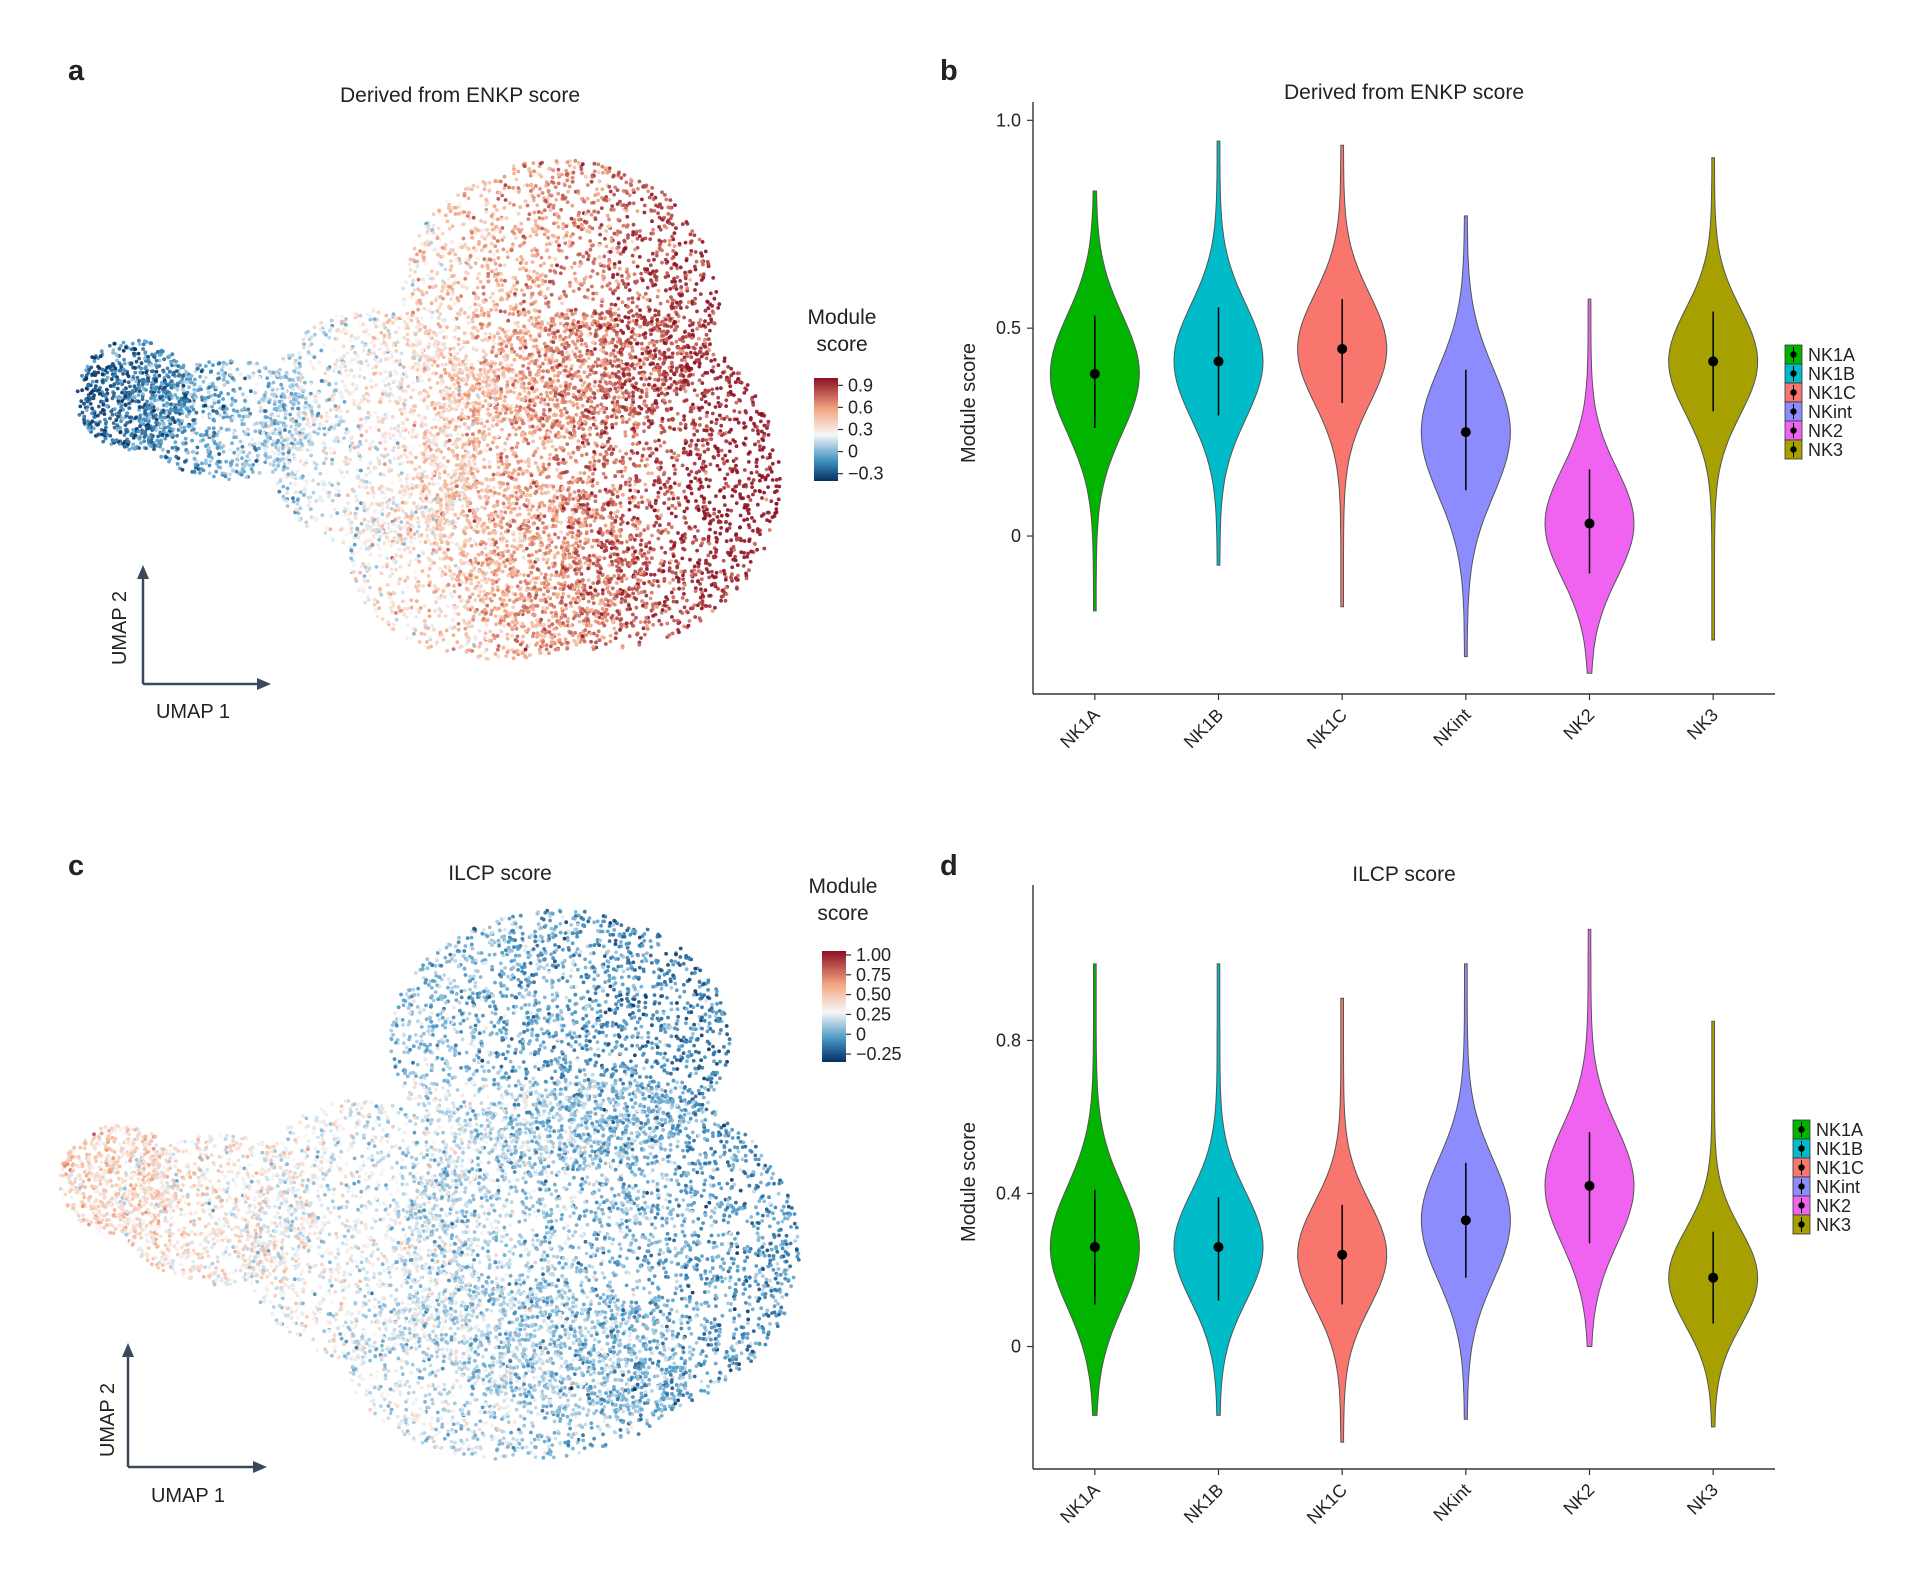 Image resolution: width=1920 pixels, height=1575 pixels. I want to click on umap-a-scatter, so click(428, 409).